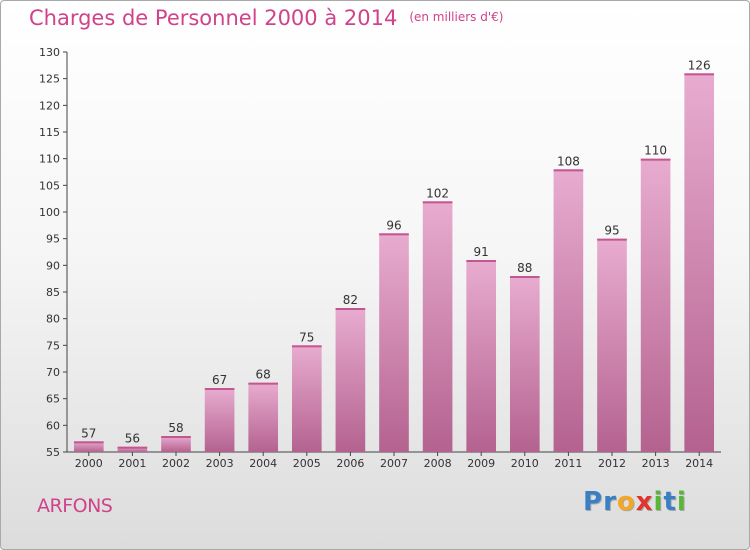 The width and height of the screenshot is (750, 550). Describe the element at coordinates (49, 79) in the screenshot. I see `y-tick-label: 125` at that location.